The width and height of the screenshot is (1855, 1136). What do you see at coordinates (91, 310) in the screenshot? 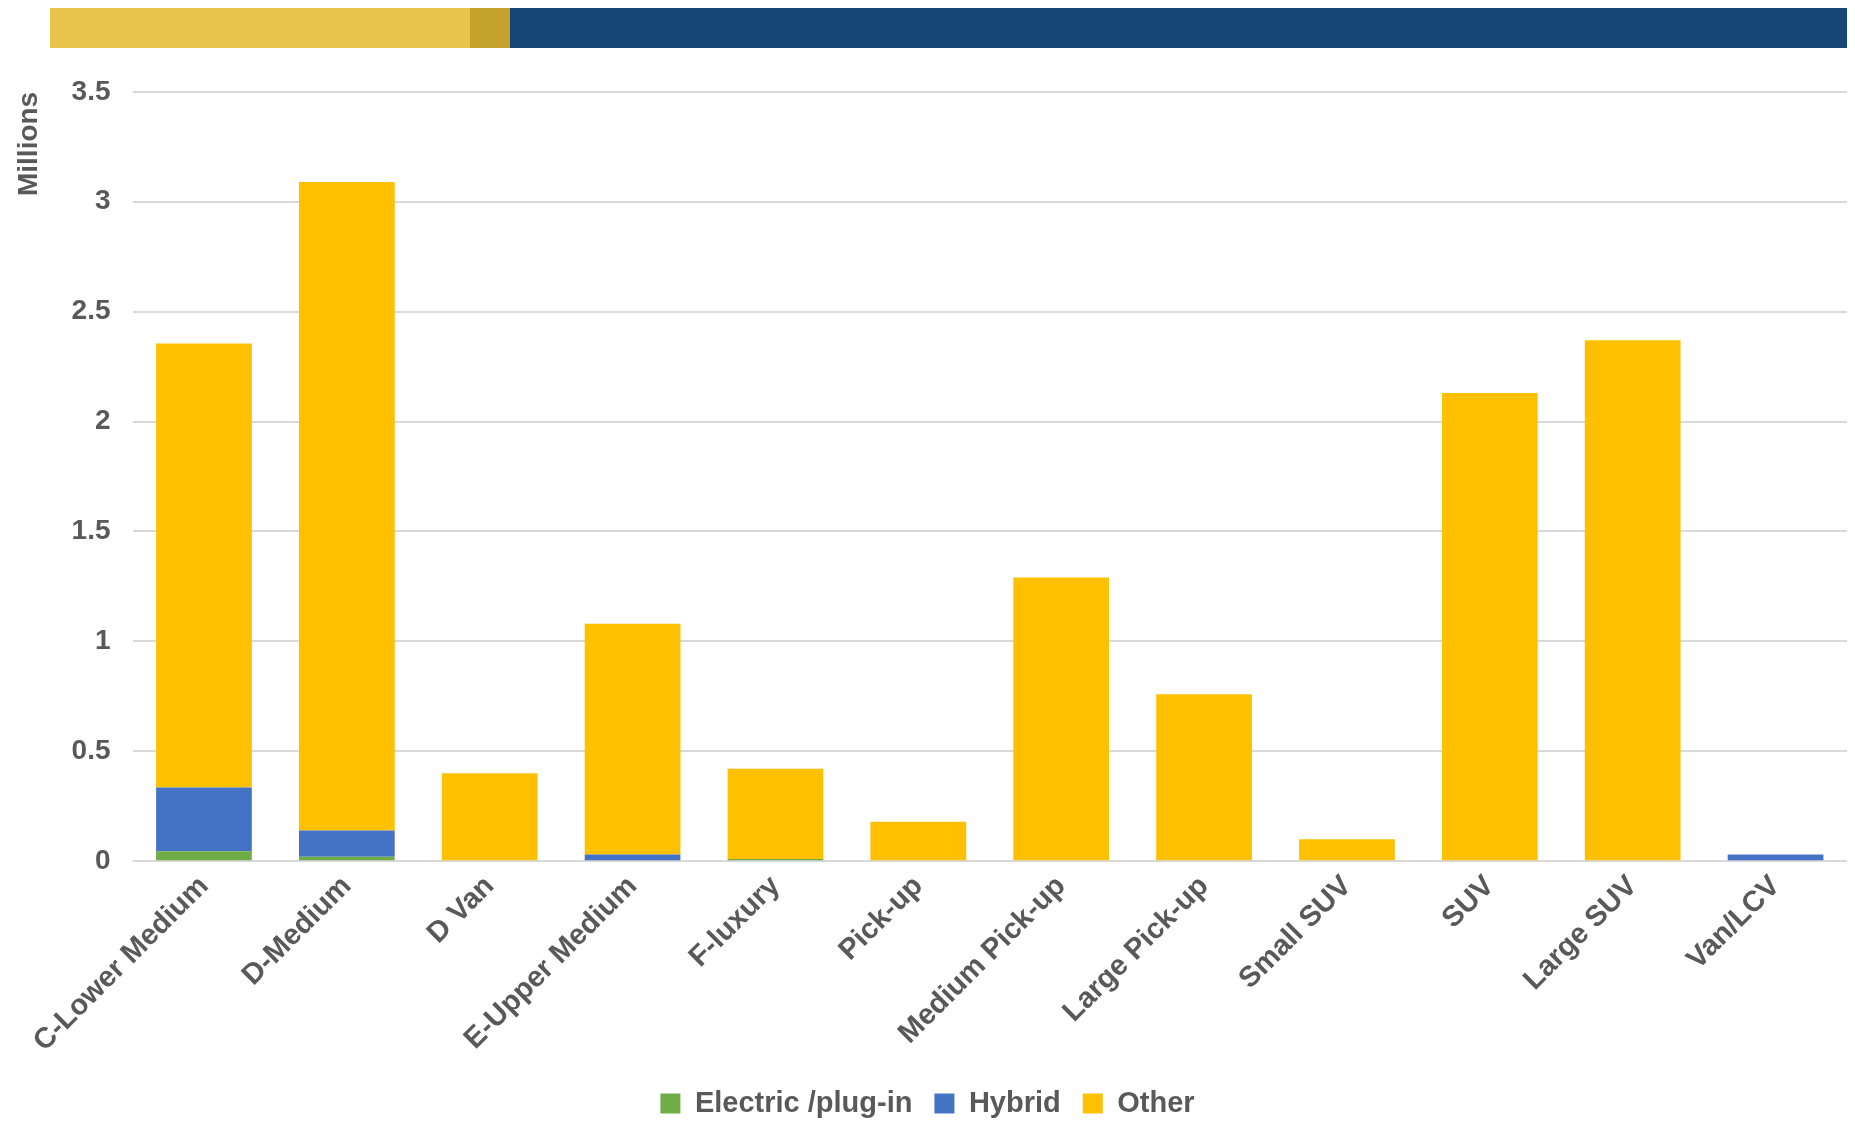
I see `y-tick-label: 2.5` at bounding box center [91, 310].